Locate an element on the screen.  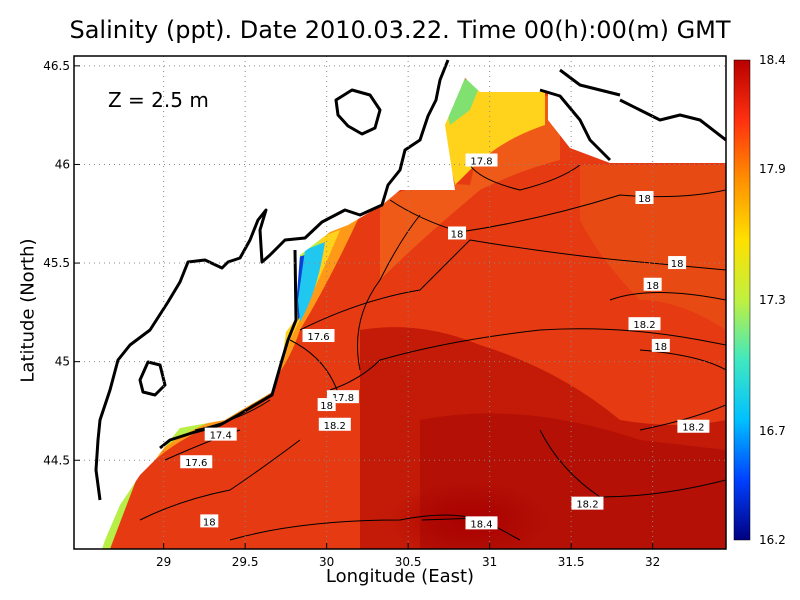
colorbar: 18.4 17.9 17.3 16.7 16.2 is located at coordinates (759, 300).